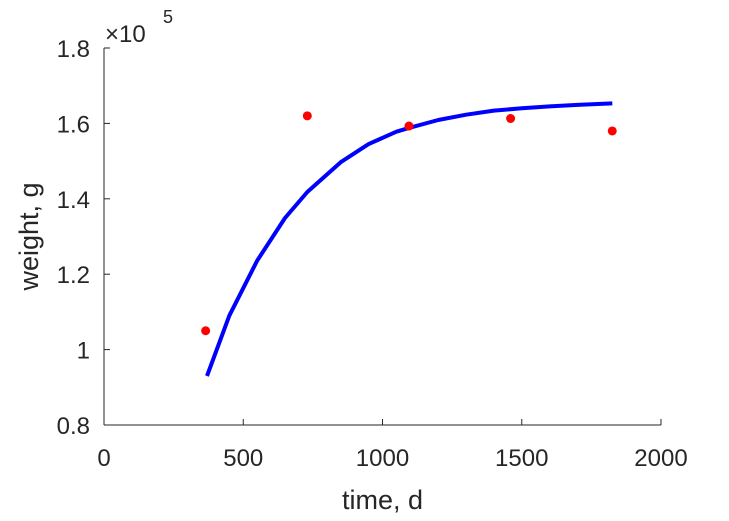 This screenshot has width=729, height=521. I want to click on y-tick-label: 1.4, so click(73, 200).